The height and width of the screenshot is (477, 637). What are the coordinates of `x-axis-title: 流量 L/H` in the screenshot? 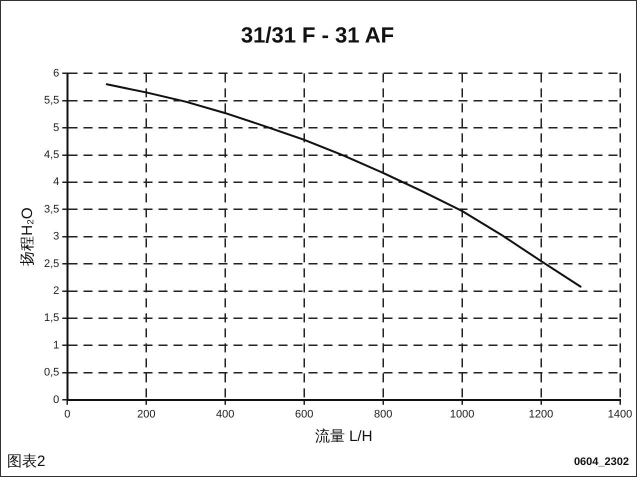 It's located at (343, 437).